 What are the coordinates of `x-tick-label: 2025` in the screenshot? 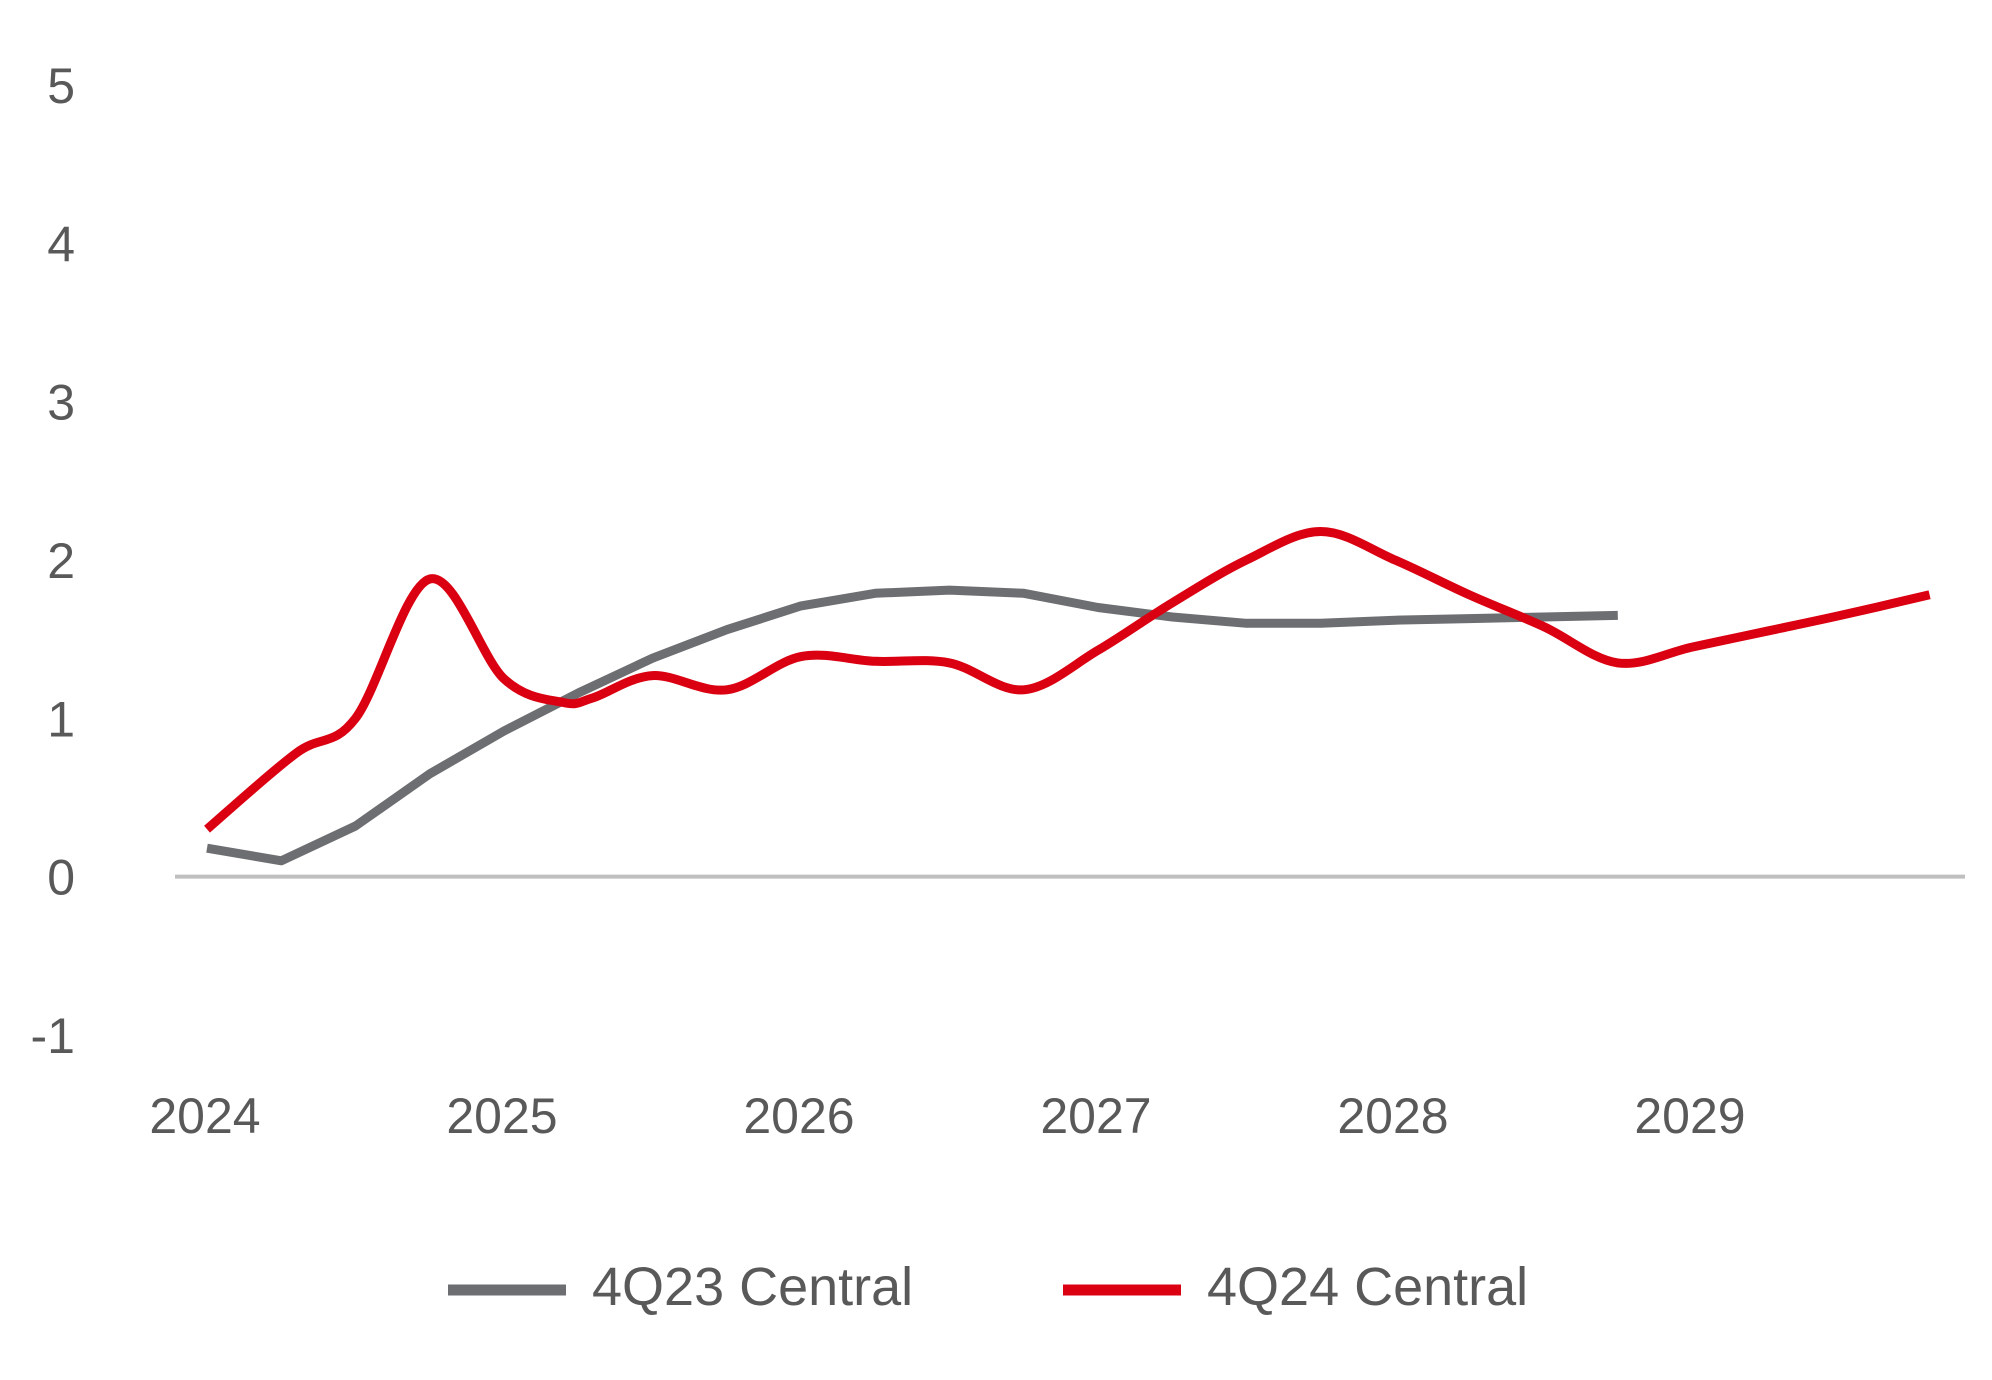 It's located at (501, 1116).